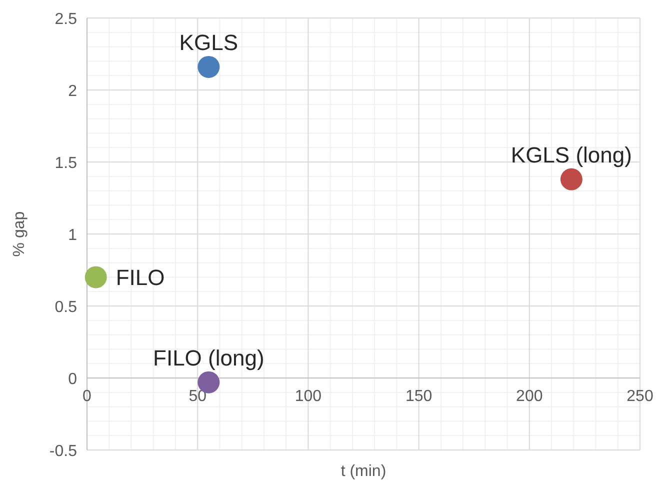  Describe the element at coordinates (73, 235) in the screenshot. I see `y-tick-label: 1` at that location.